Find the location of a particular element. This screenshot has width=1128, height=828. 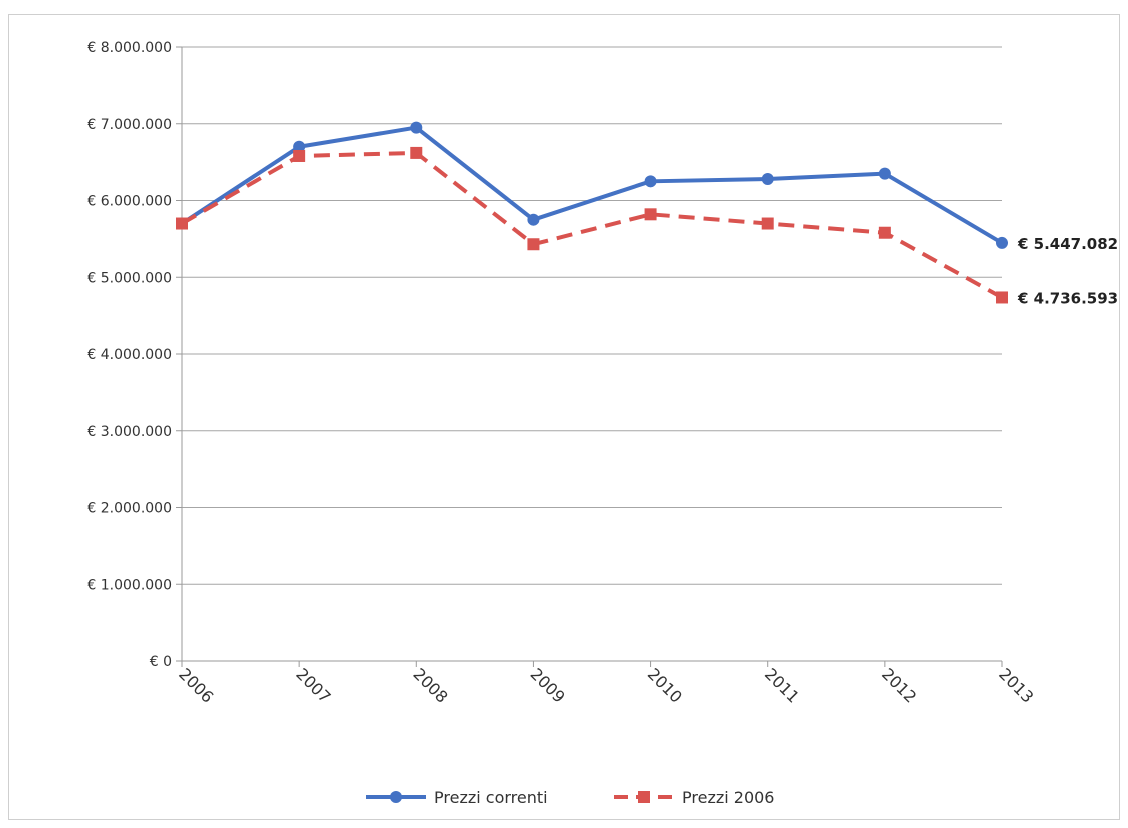

data-label: € 5.447.082 is located at coordinates (1067, 244).